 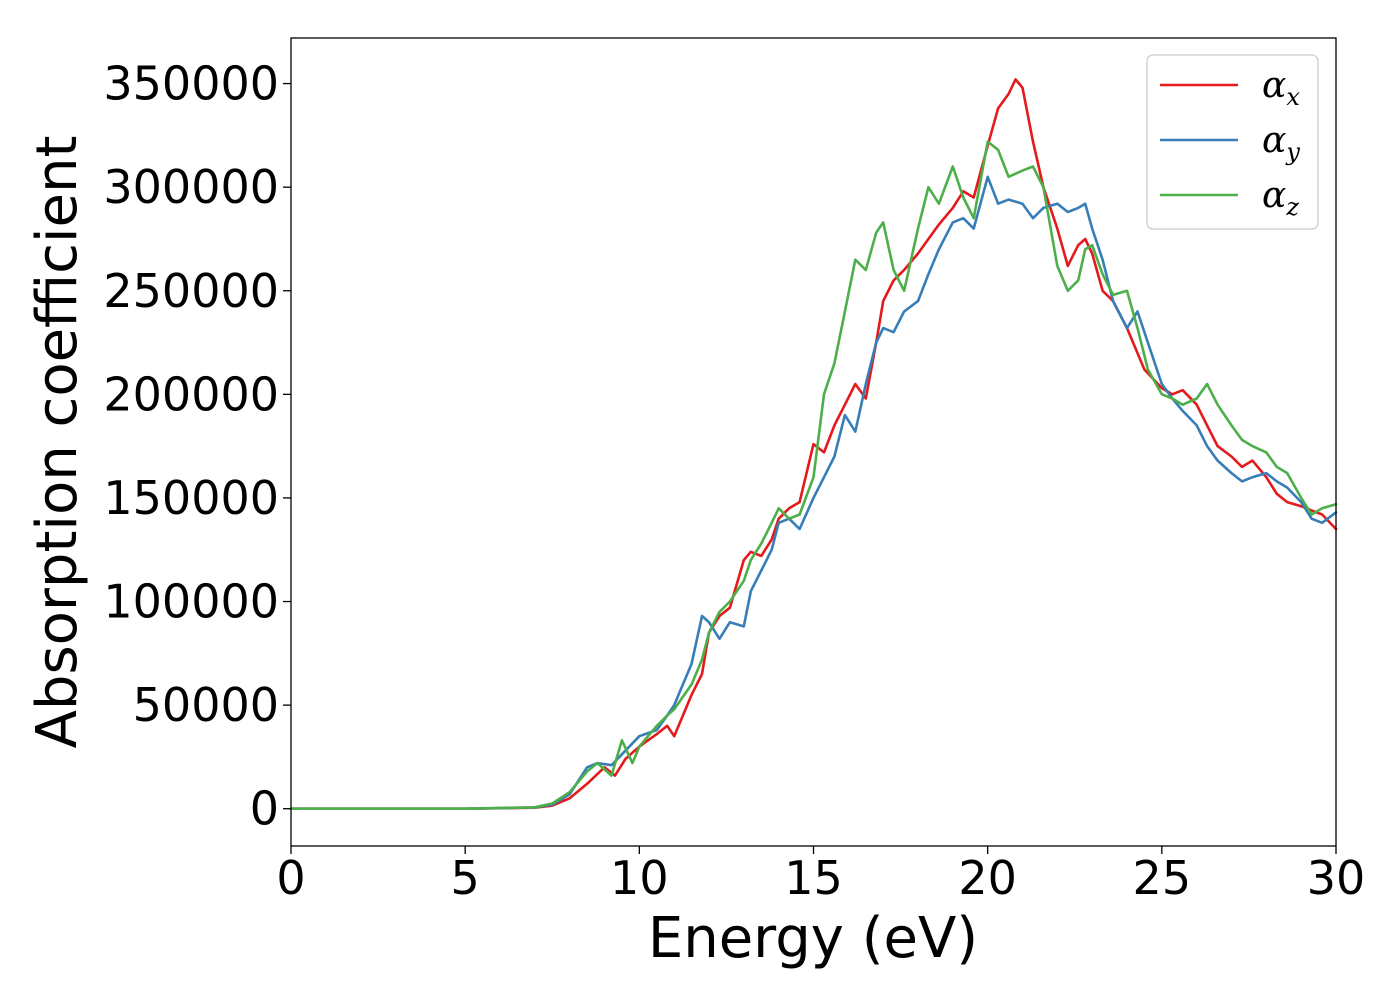 I want to click on x-tick-label: 20, so click(x=987, y=878).